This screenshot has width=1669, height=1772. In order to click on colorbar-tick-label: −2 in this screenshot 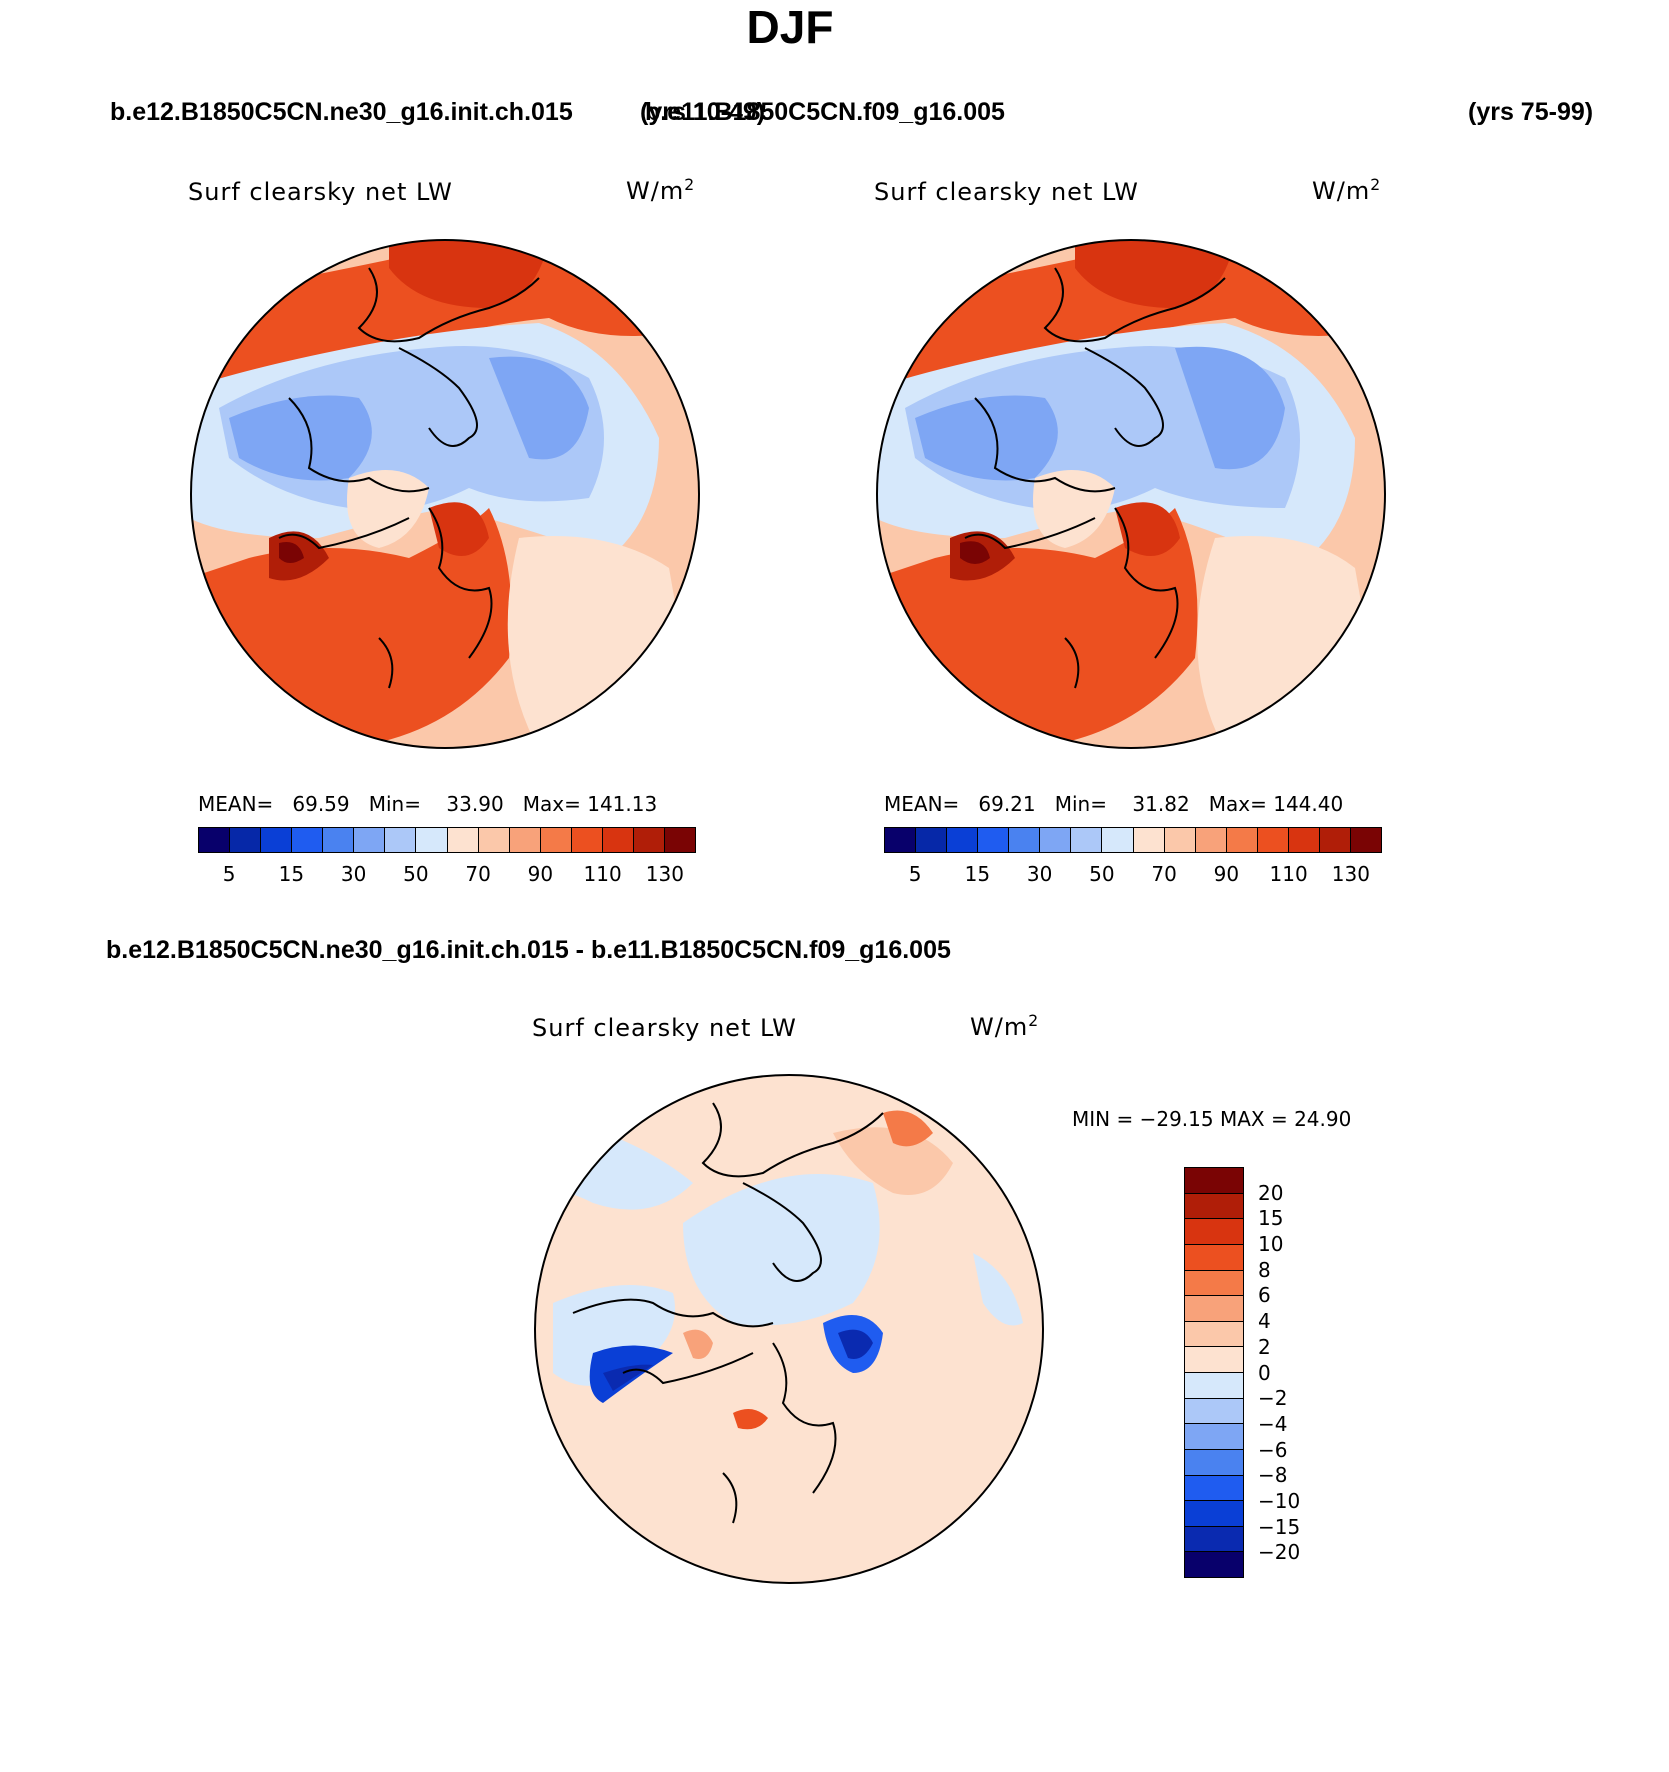, I will do `click(1273, 1398)`.